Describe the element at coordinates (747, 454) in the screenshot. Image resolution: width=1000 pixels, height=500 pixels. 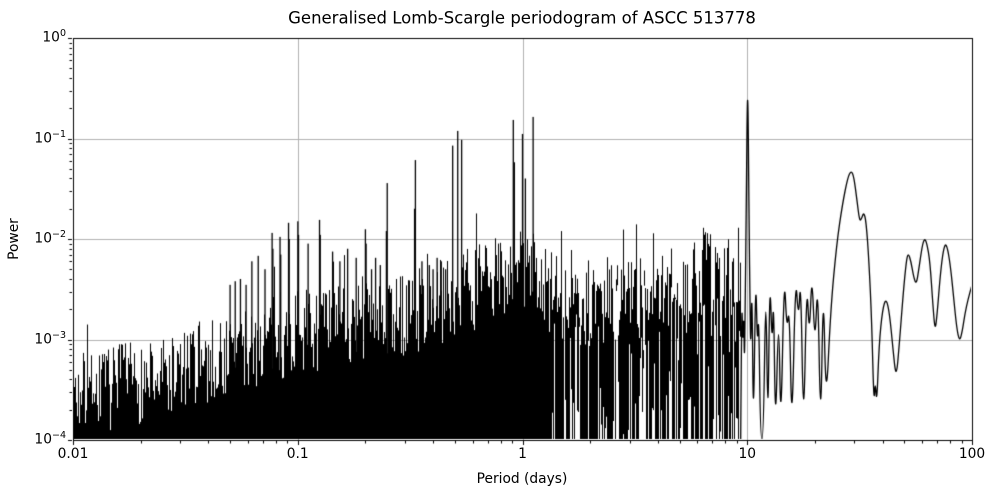
I see `x-tick-label: 10` at that location.